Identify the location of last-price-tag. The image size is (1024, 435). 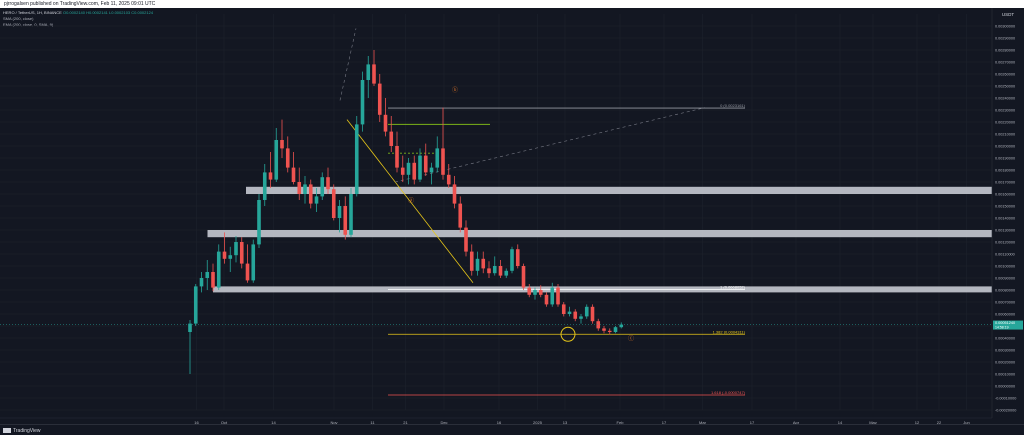
(1008, 325).